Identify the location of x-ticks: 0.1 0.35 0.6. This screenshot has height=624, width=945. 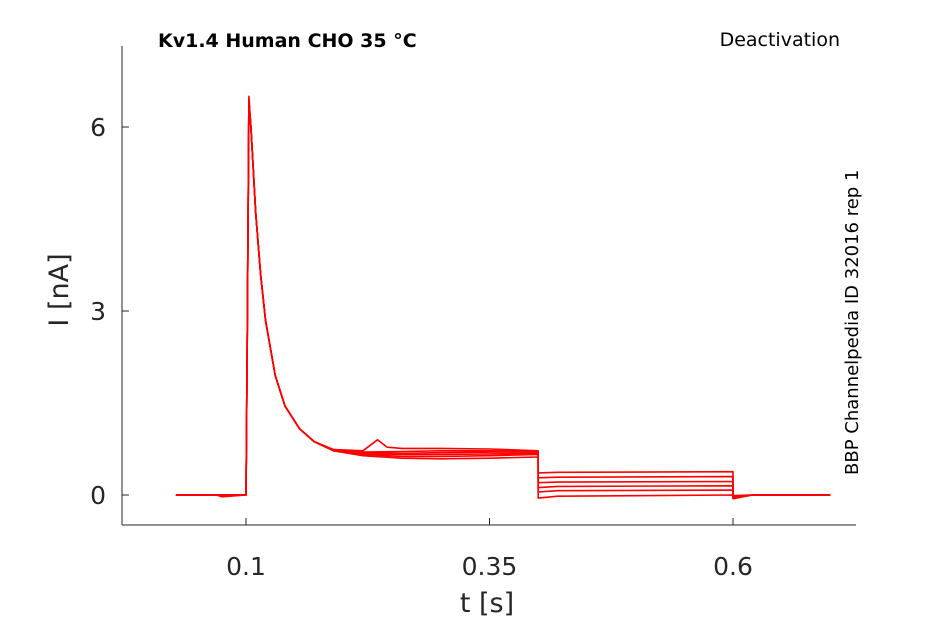
(489, 549).